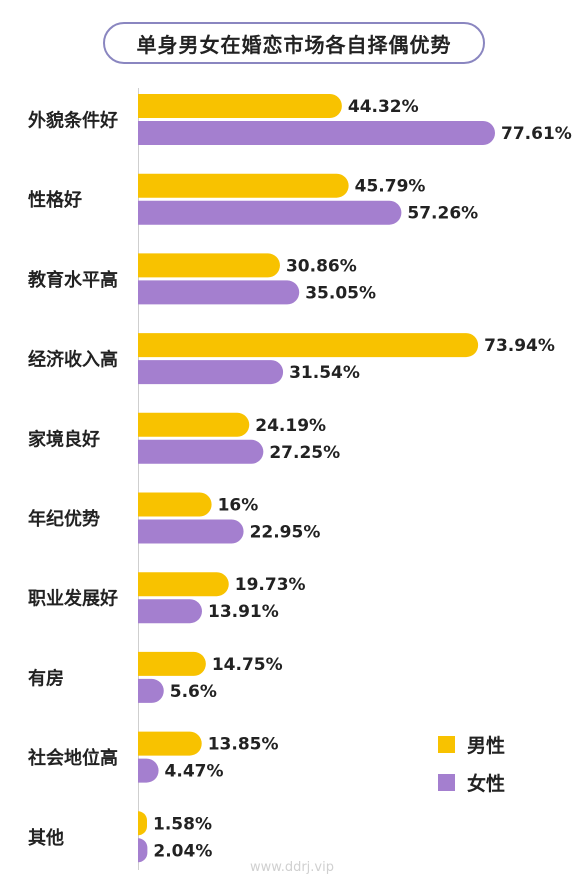 The height and width of the screenshot is (888, 585). Describe the element at coordinates (270, 585) in the screenshot. I see `data-label: 19.73%` at that location.